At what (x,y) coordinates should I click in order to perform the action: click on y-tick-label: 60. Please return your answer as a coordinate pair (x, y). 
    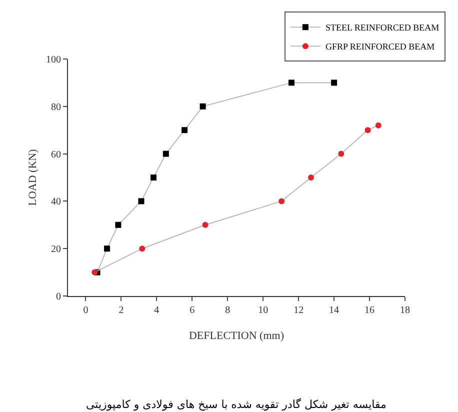
    Looking at the image, I should click on (56, 154).